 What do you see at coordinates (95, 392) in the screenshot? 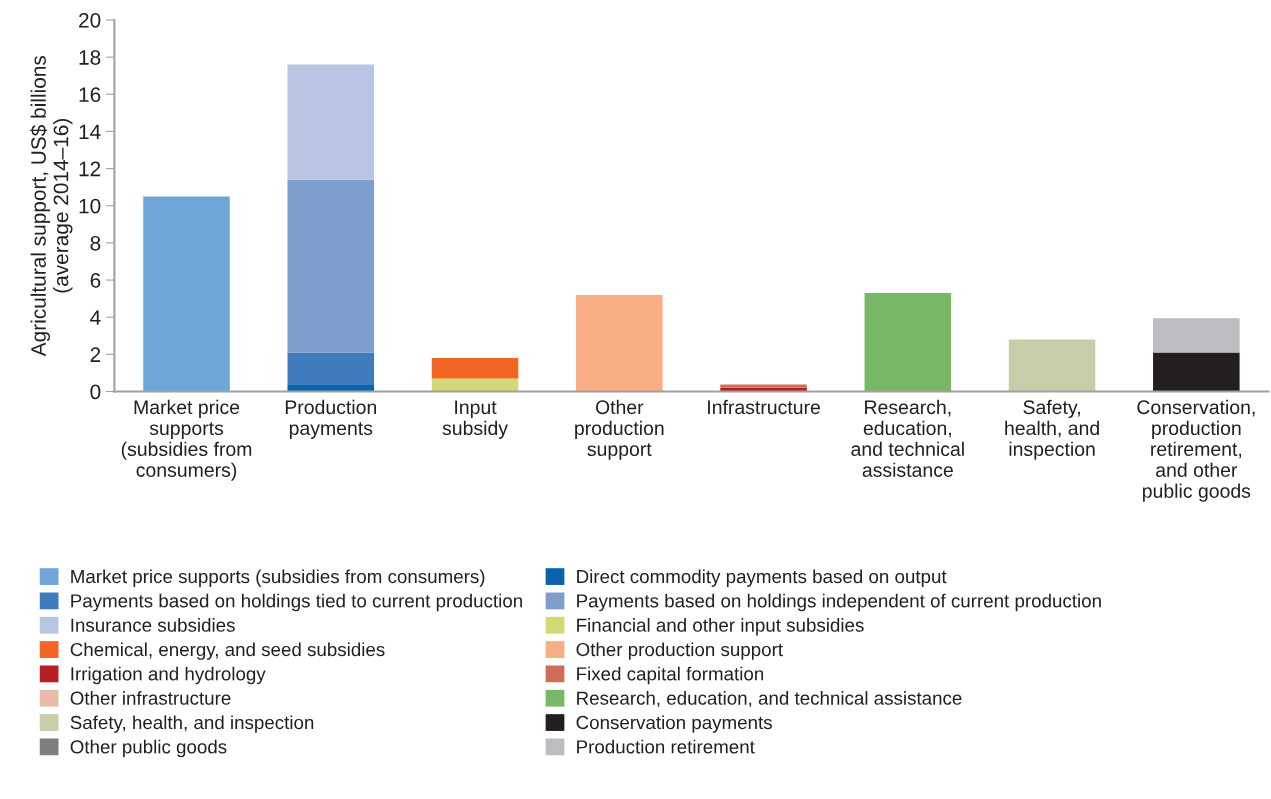
I see `y-tick-label: 0` at bounding box center [95, 392].